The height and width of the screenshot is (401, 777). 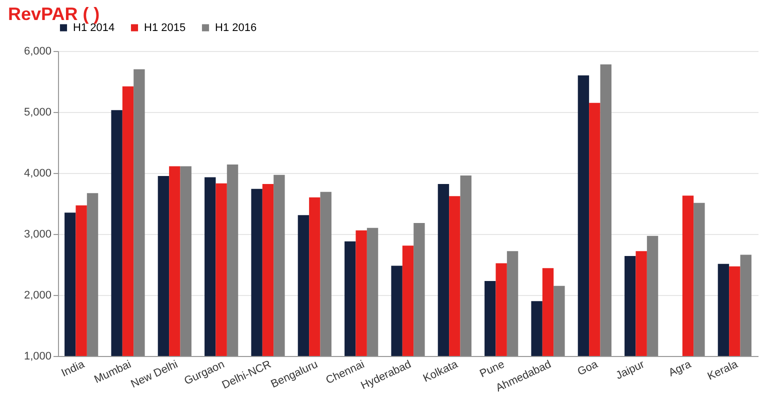 What do you see at coordinates (38, 356) in the screenshot?
I see `y-tick-label: 1,000` at bounding box center [38, 356].